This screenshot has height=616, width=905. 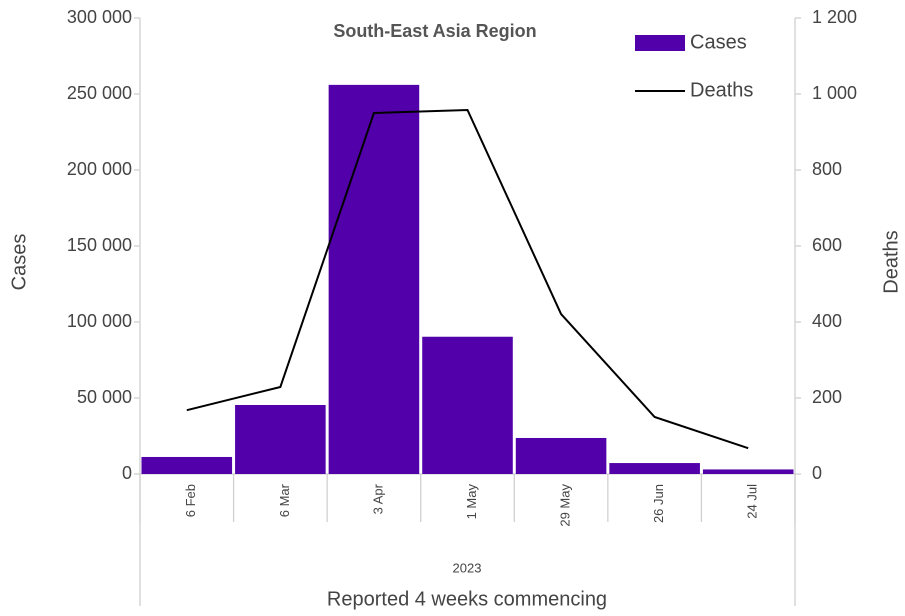 What do you see at coordinates (19, 262) in the screenshot?
I see `y-axis-title: Cases` at bounding box center [19, 262].